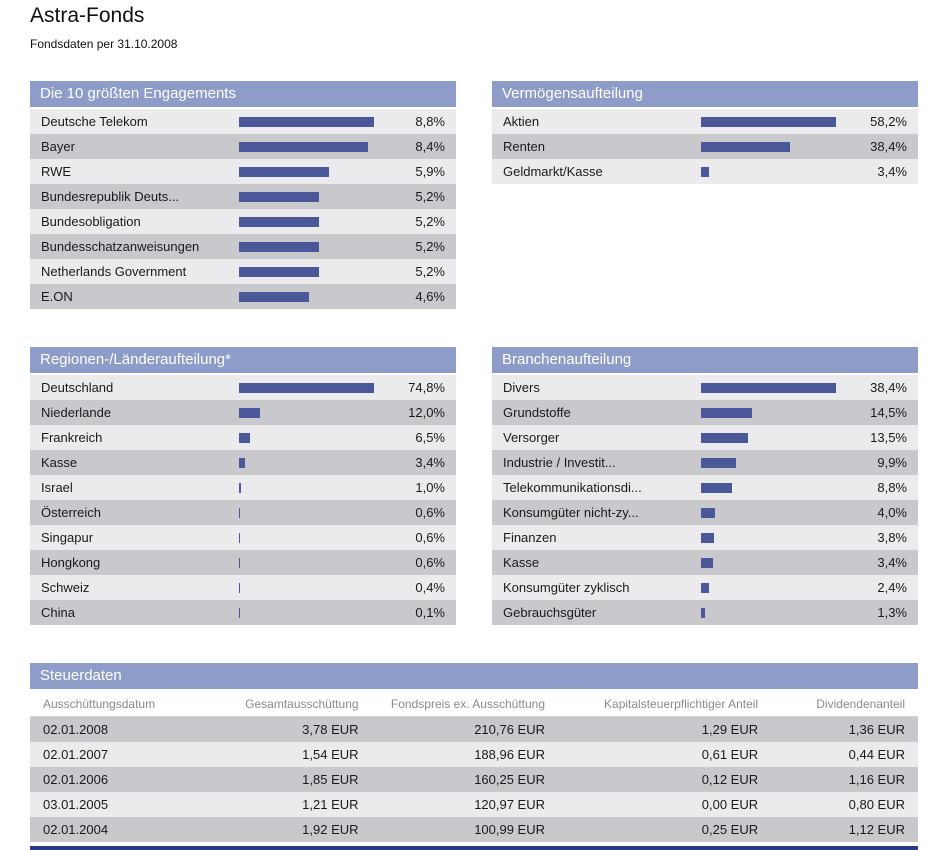 This screenshot has height=850, width=947. Describe the element at coordinates (876, 804) in the screenshot. I see `table-cell: 0,80 EUR` at that location.